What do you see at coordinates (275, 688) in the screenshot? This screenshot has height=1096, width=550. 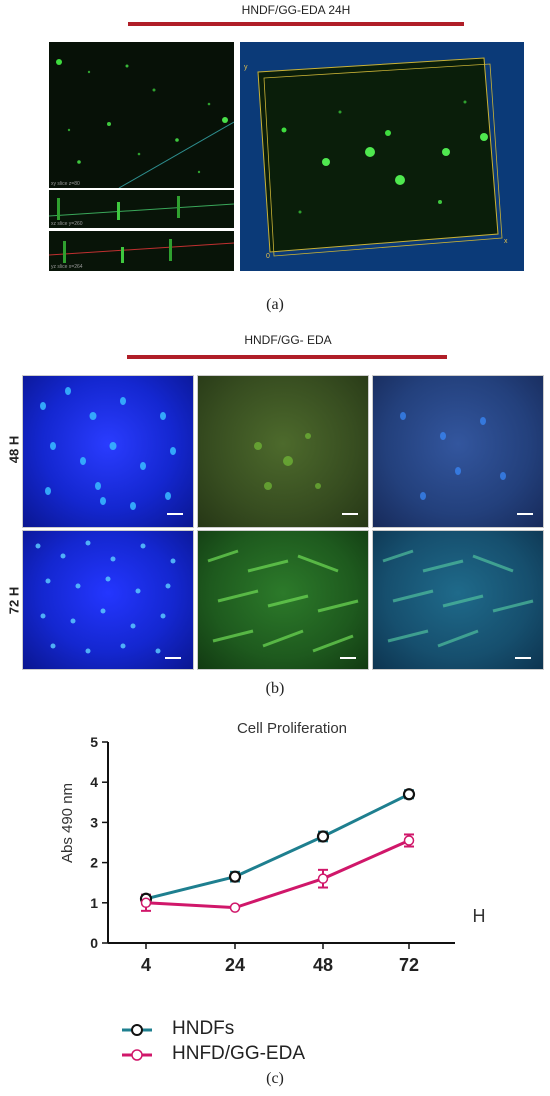 I see `panel-b-caption: (b)` at bounding box center [275, 688].